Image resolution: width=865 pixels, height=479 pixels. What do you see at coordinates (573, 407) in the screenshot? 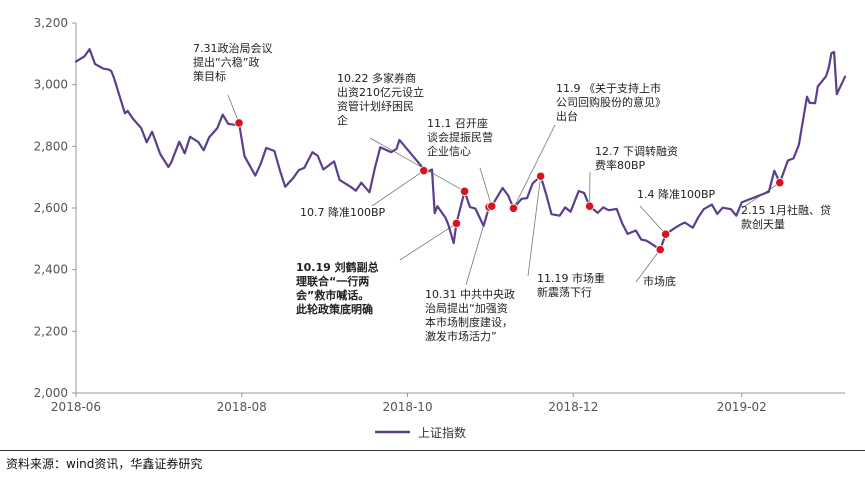
I see `x-tick-label: 2018-12` at bounding box center [573, 407].